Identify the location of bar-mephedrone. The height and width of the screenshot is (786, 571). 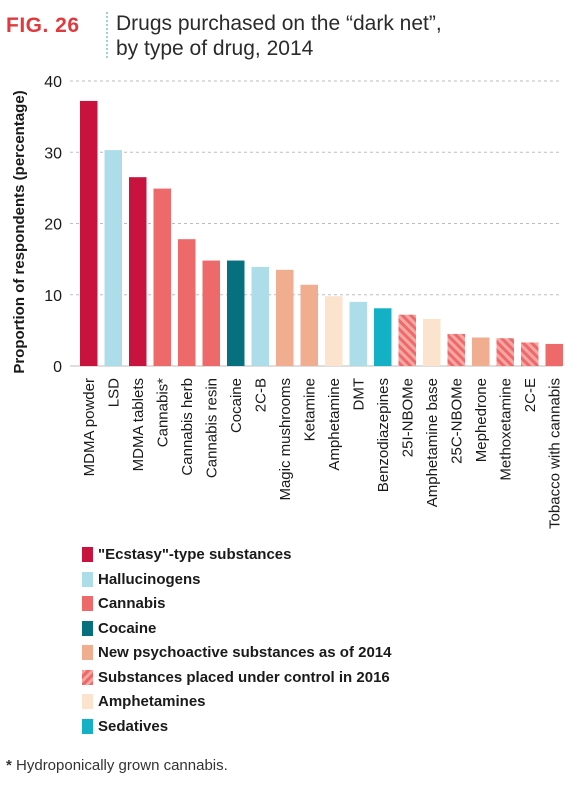
(481, 351).